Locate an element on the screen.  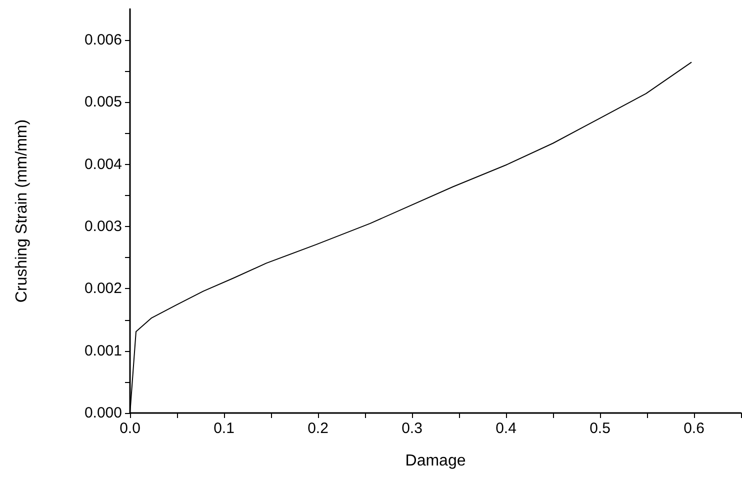
y-tick-label: 0.003 is located at coordinates (103, 227).